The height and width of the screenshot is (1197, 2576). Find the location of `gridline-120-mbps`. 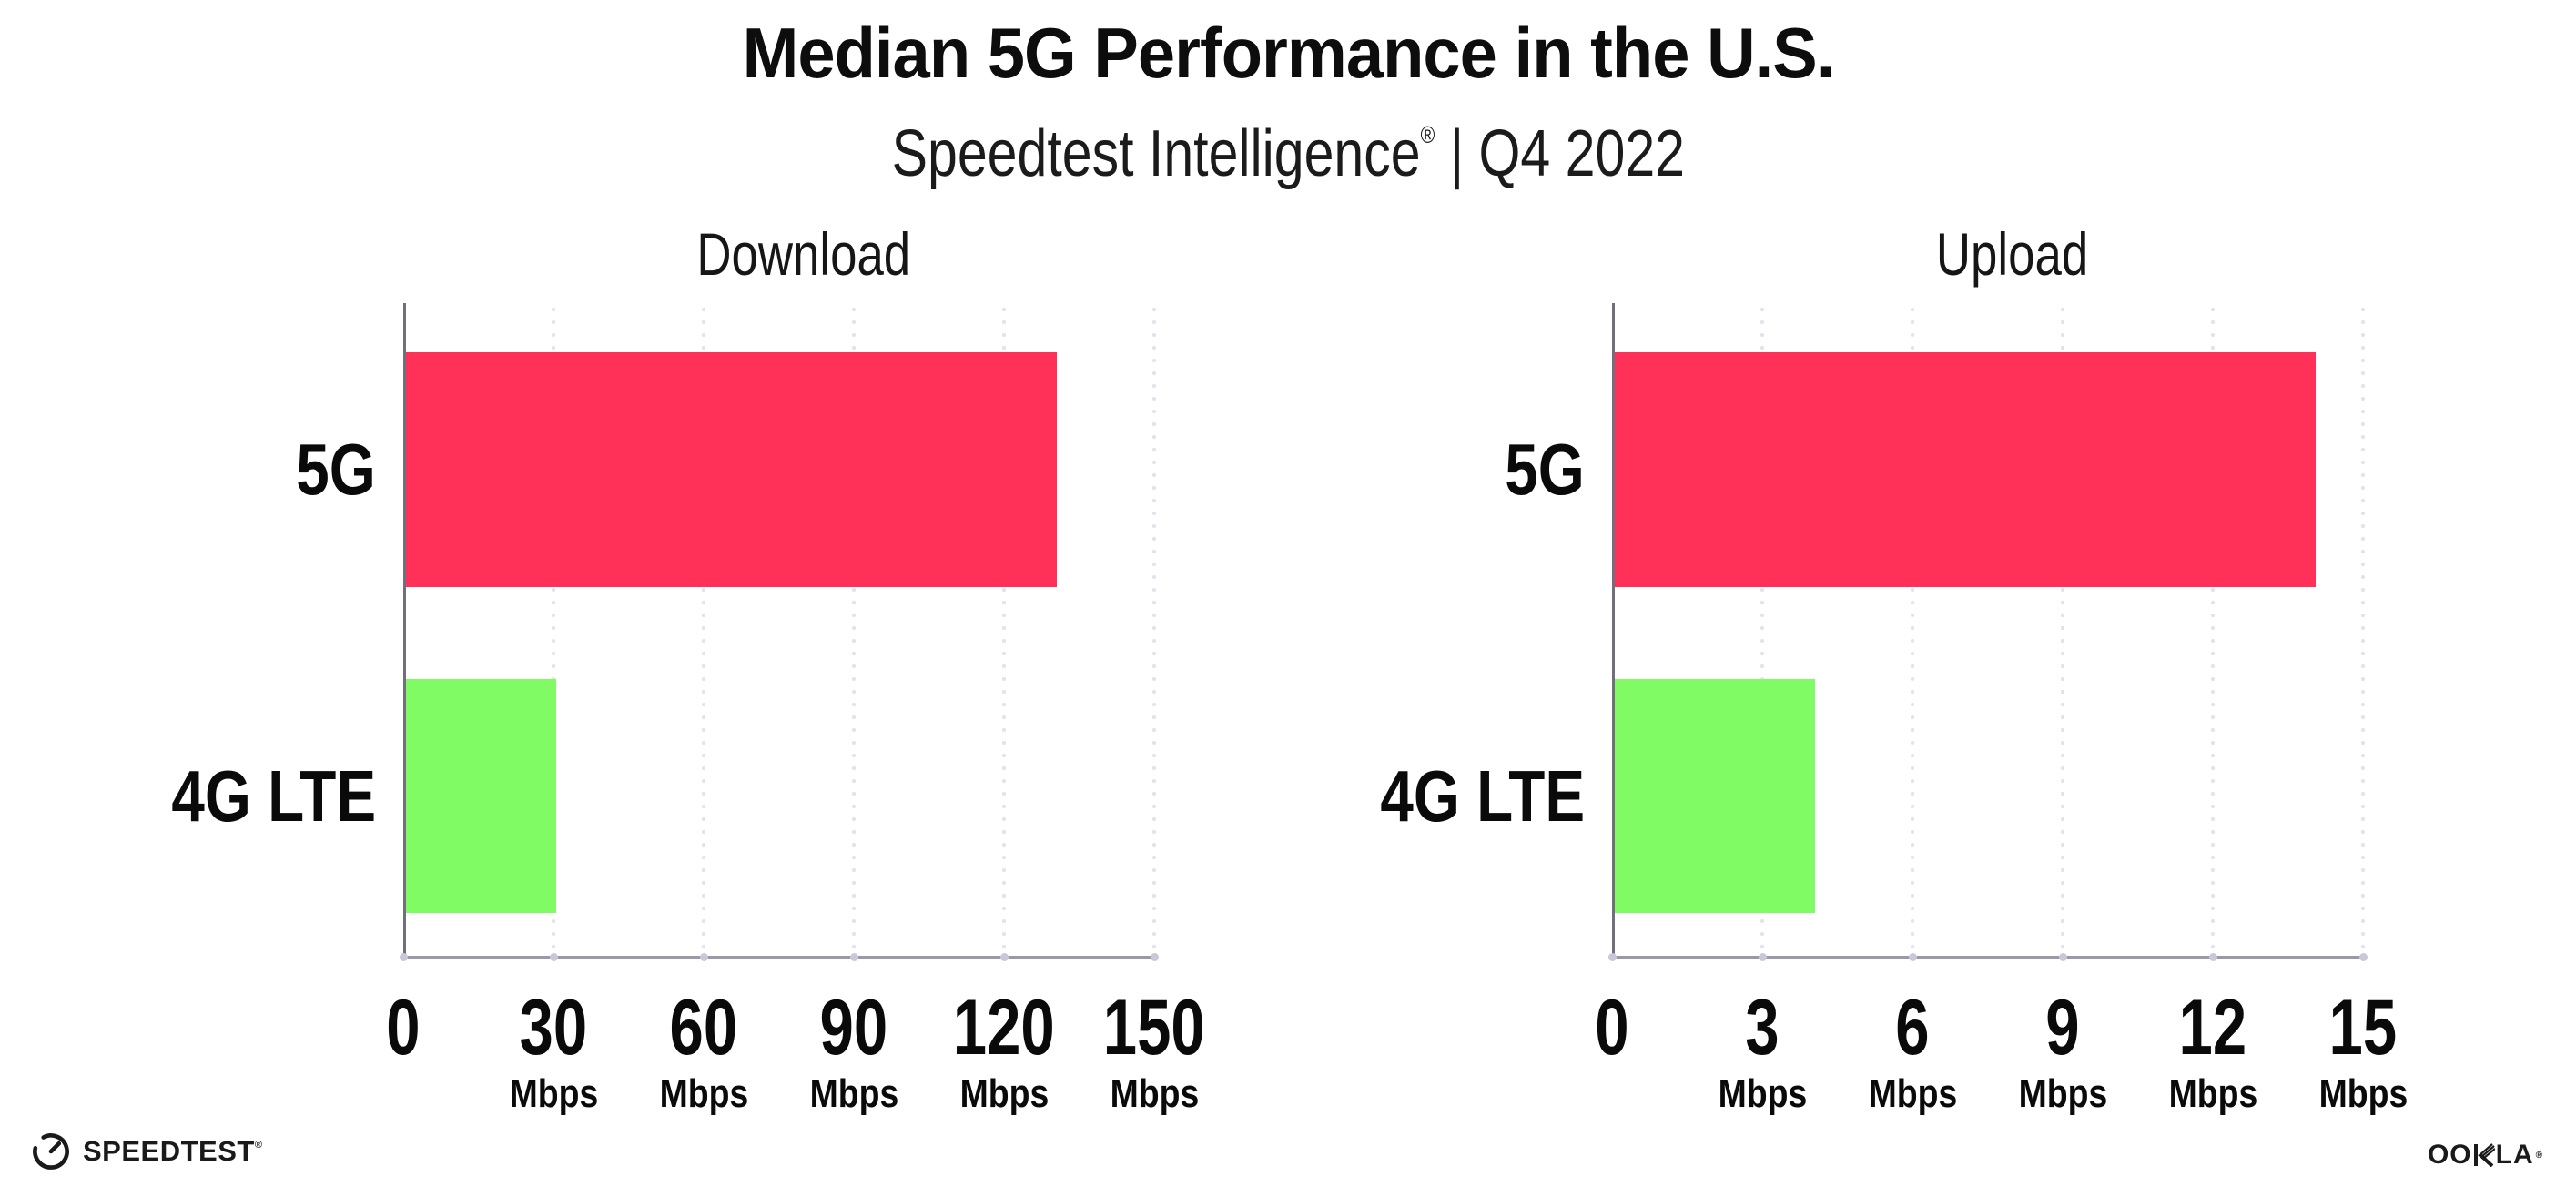

gridline-120-mbps is located at coordinates (1004, 631).